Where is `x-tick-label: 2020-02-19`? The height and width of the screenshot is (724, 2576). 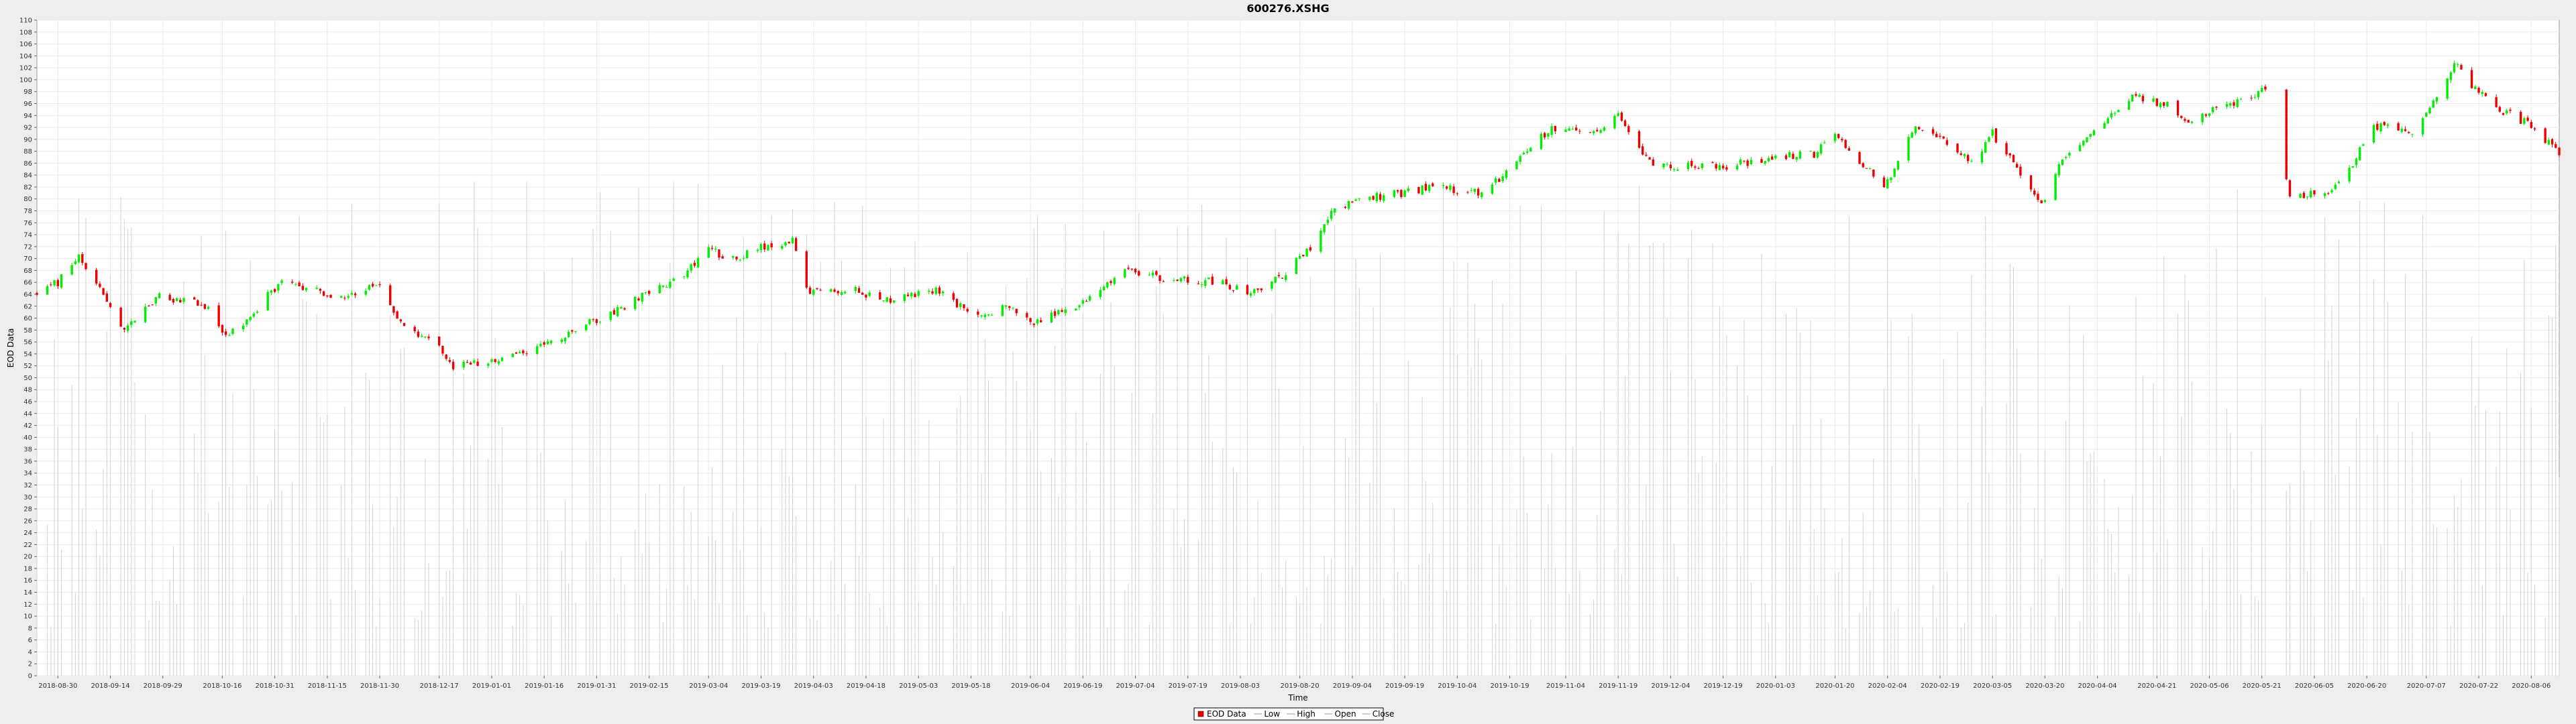 x-tick-label: 2020-02-19 is located at coordinates (1940, 686).